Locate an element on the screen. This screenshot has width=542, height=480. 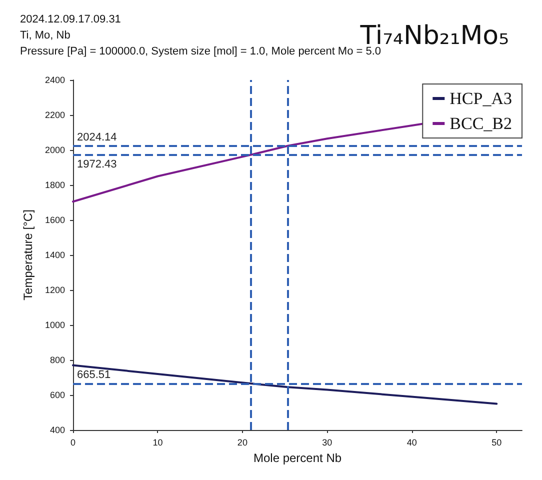
x-tick-label: 50 is located at coordinates (497, 443).